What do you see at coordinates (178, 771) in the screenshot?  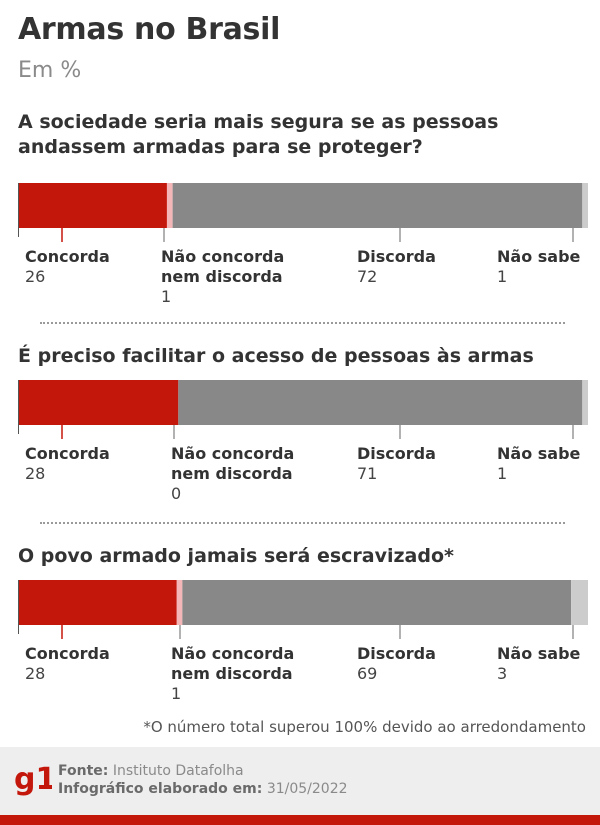 I see `source-value: Instituto Datafolha` at bounding box center [178, 771].